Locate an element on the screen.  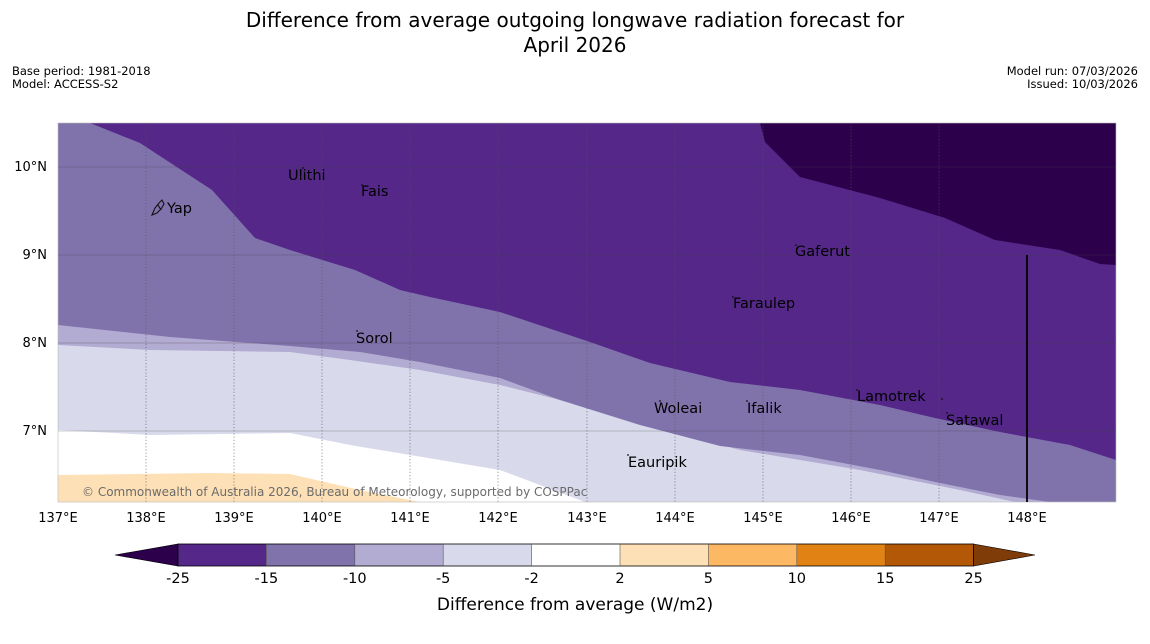
colorbar-min-extend is located at coordinates (146, 555).